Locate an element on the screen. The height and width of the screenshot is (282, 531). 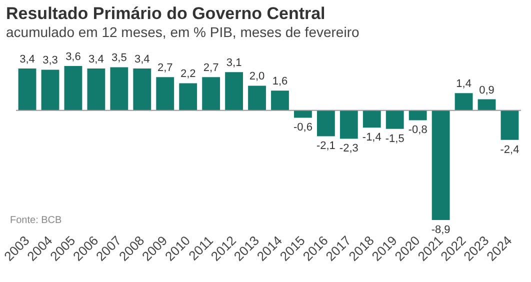
data-label: 2,0 is located at coordinates (257, 76).